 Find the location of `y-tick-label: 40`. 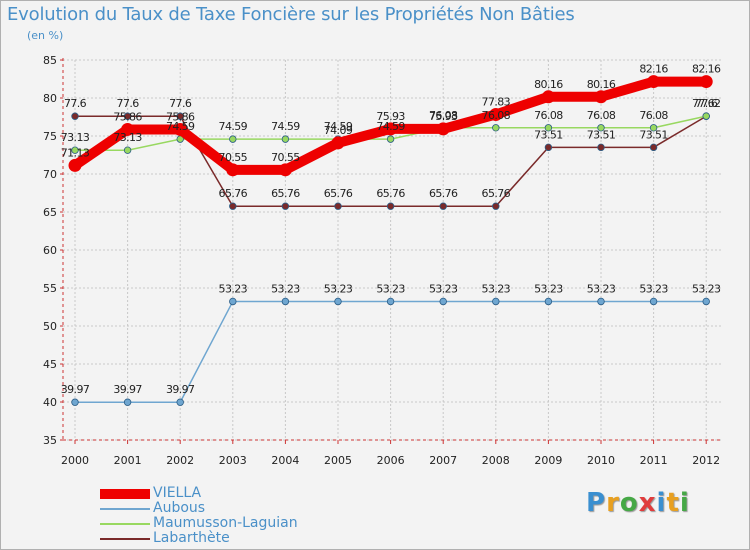

y-tick-label: 40 is located at coordinates (50, 402).